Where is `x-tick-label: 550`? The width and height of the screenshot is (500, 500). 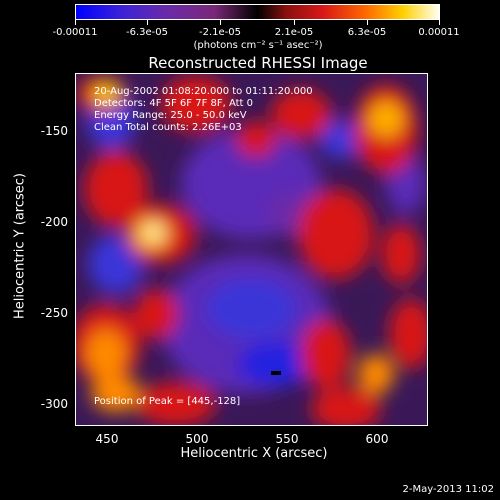
x-tick-label: 550 is located at coordinates (287, 439).